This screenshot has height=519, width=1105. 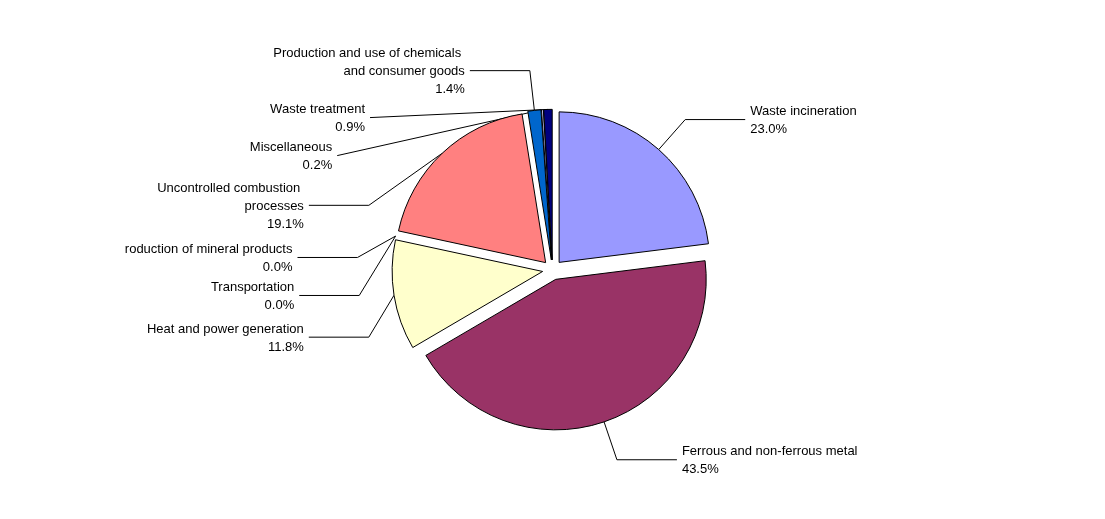 I want to click on slice-label: Uncontrolled combustion processes, so click(x=231, y=196).